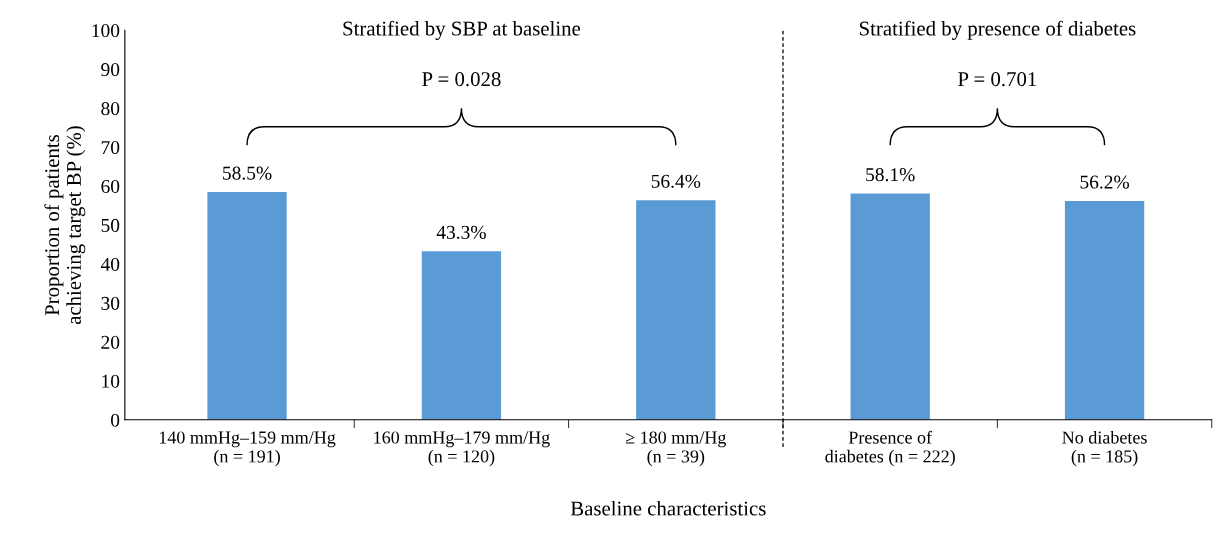  Describe the element at coordinates (462, 449) in the screenshot. I see `x-tick-label: 160 mmHg–179 mm/Hg (n = 120)` at that location.